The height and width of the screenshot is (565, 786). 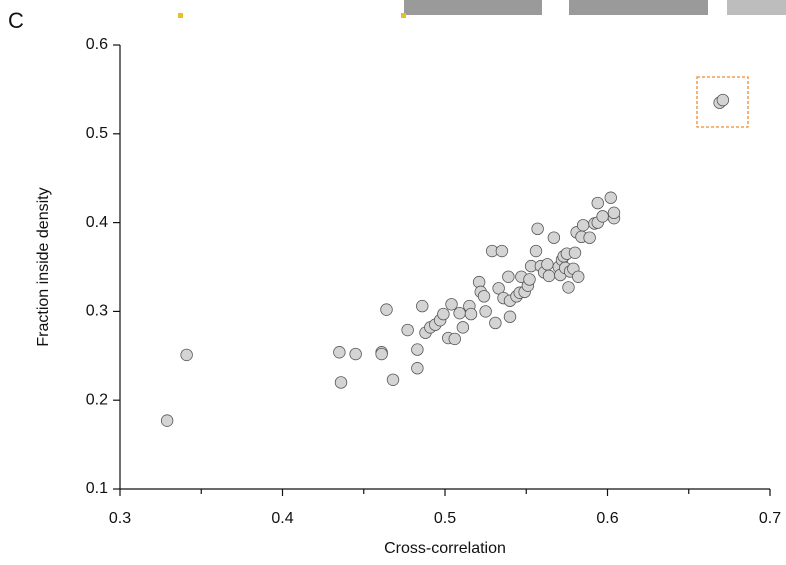 What do you see at coordinates (16, 20) in the screenshot?
I see `panel-label: C` at bounding box center [16, 20].